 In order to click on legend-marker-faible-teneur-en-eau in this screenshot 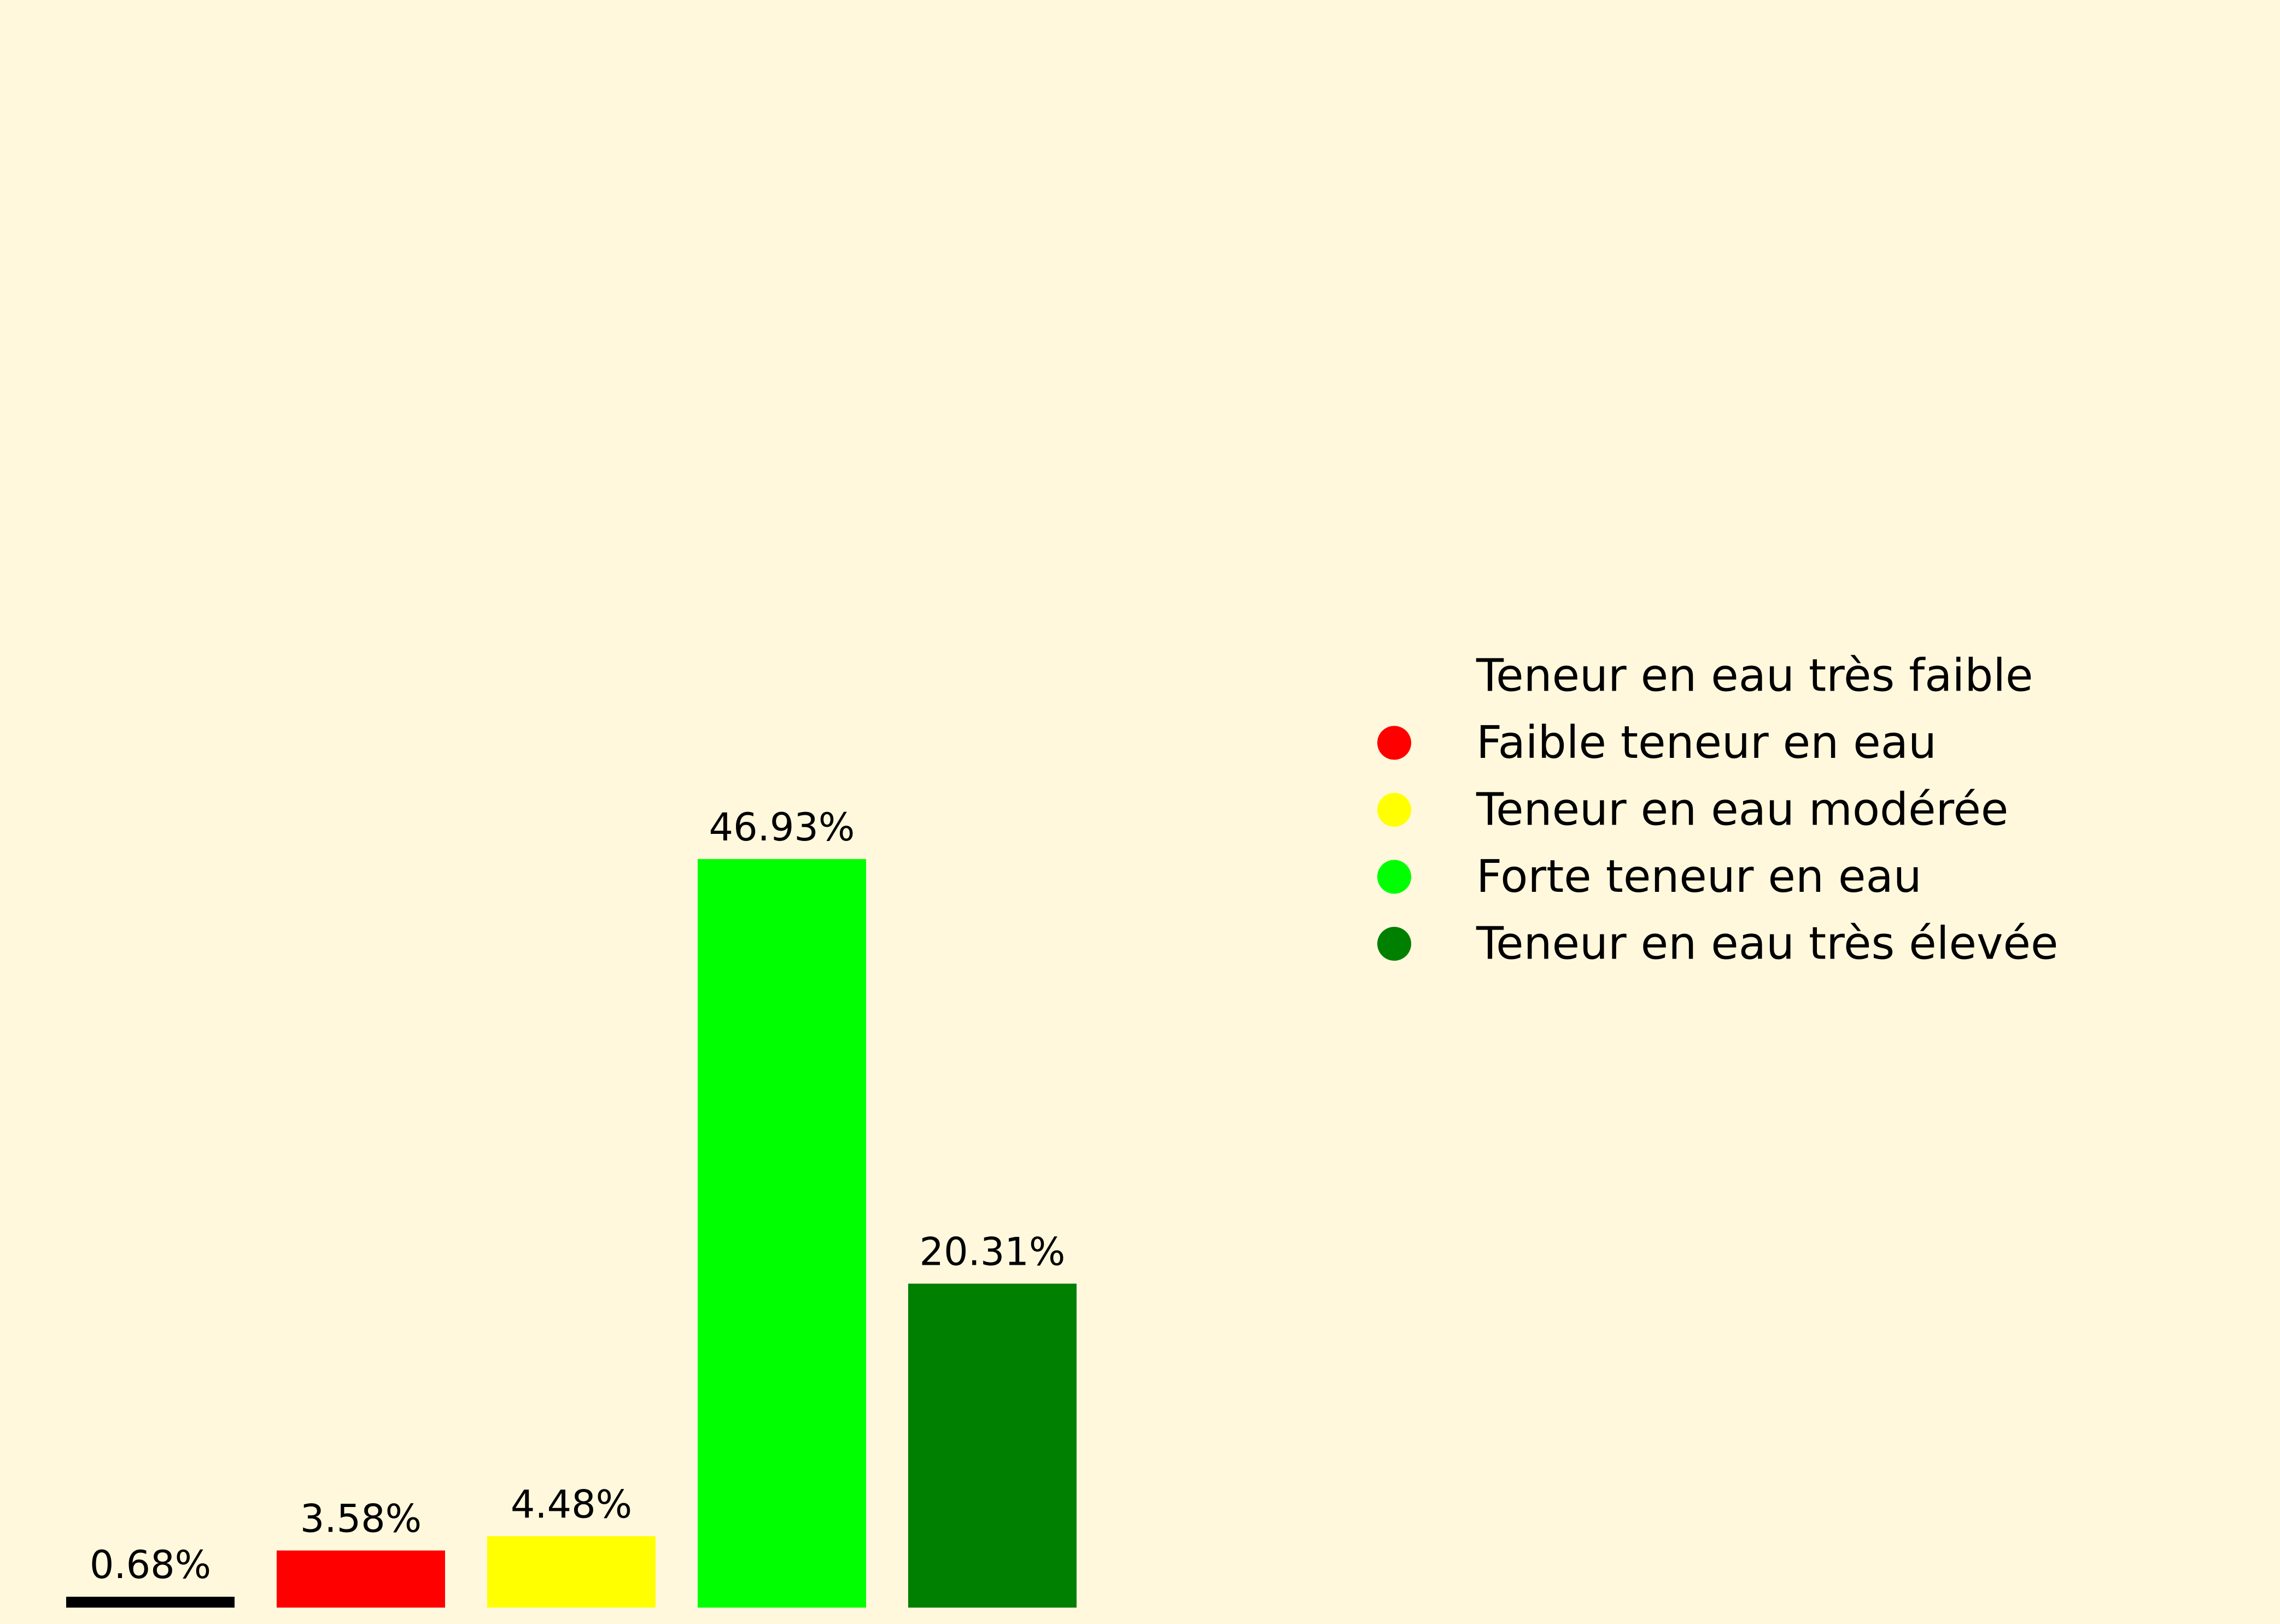, I will do `click(1394, 743)`.